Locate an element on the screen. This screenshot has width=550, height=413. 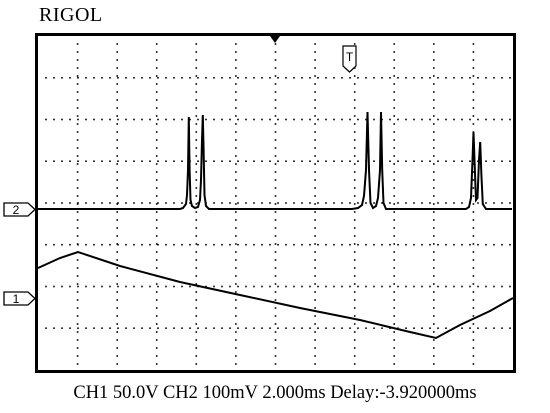
ch2-marker: 2 is located at coordinates (19, 209).